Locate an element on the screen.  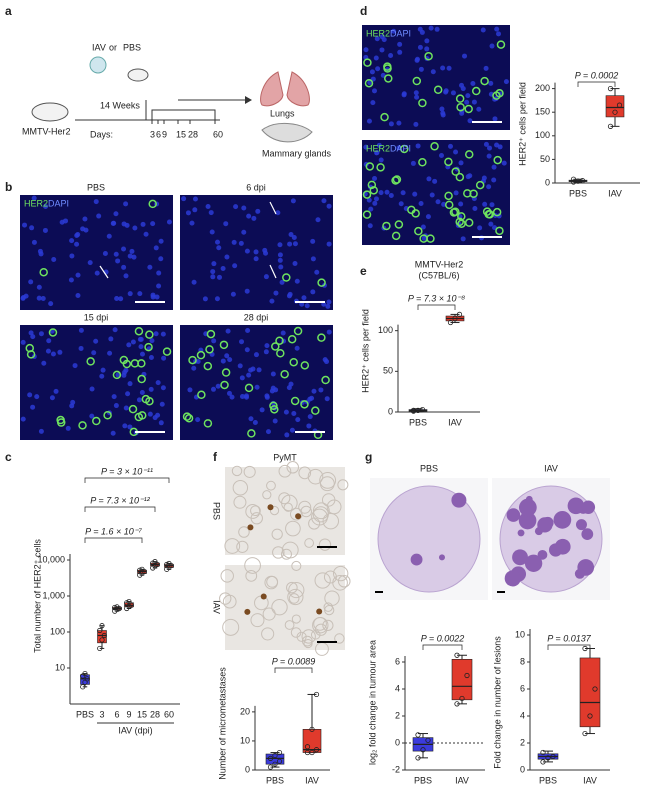
schematic-label: IAV is located at coordinates (99, 47).